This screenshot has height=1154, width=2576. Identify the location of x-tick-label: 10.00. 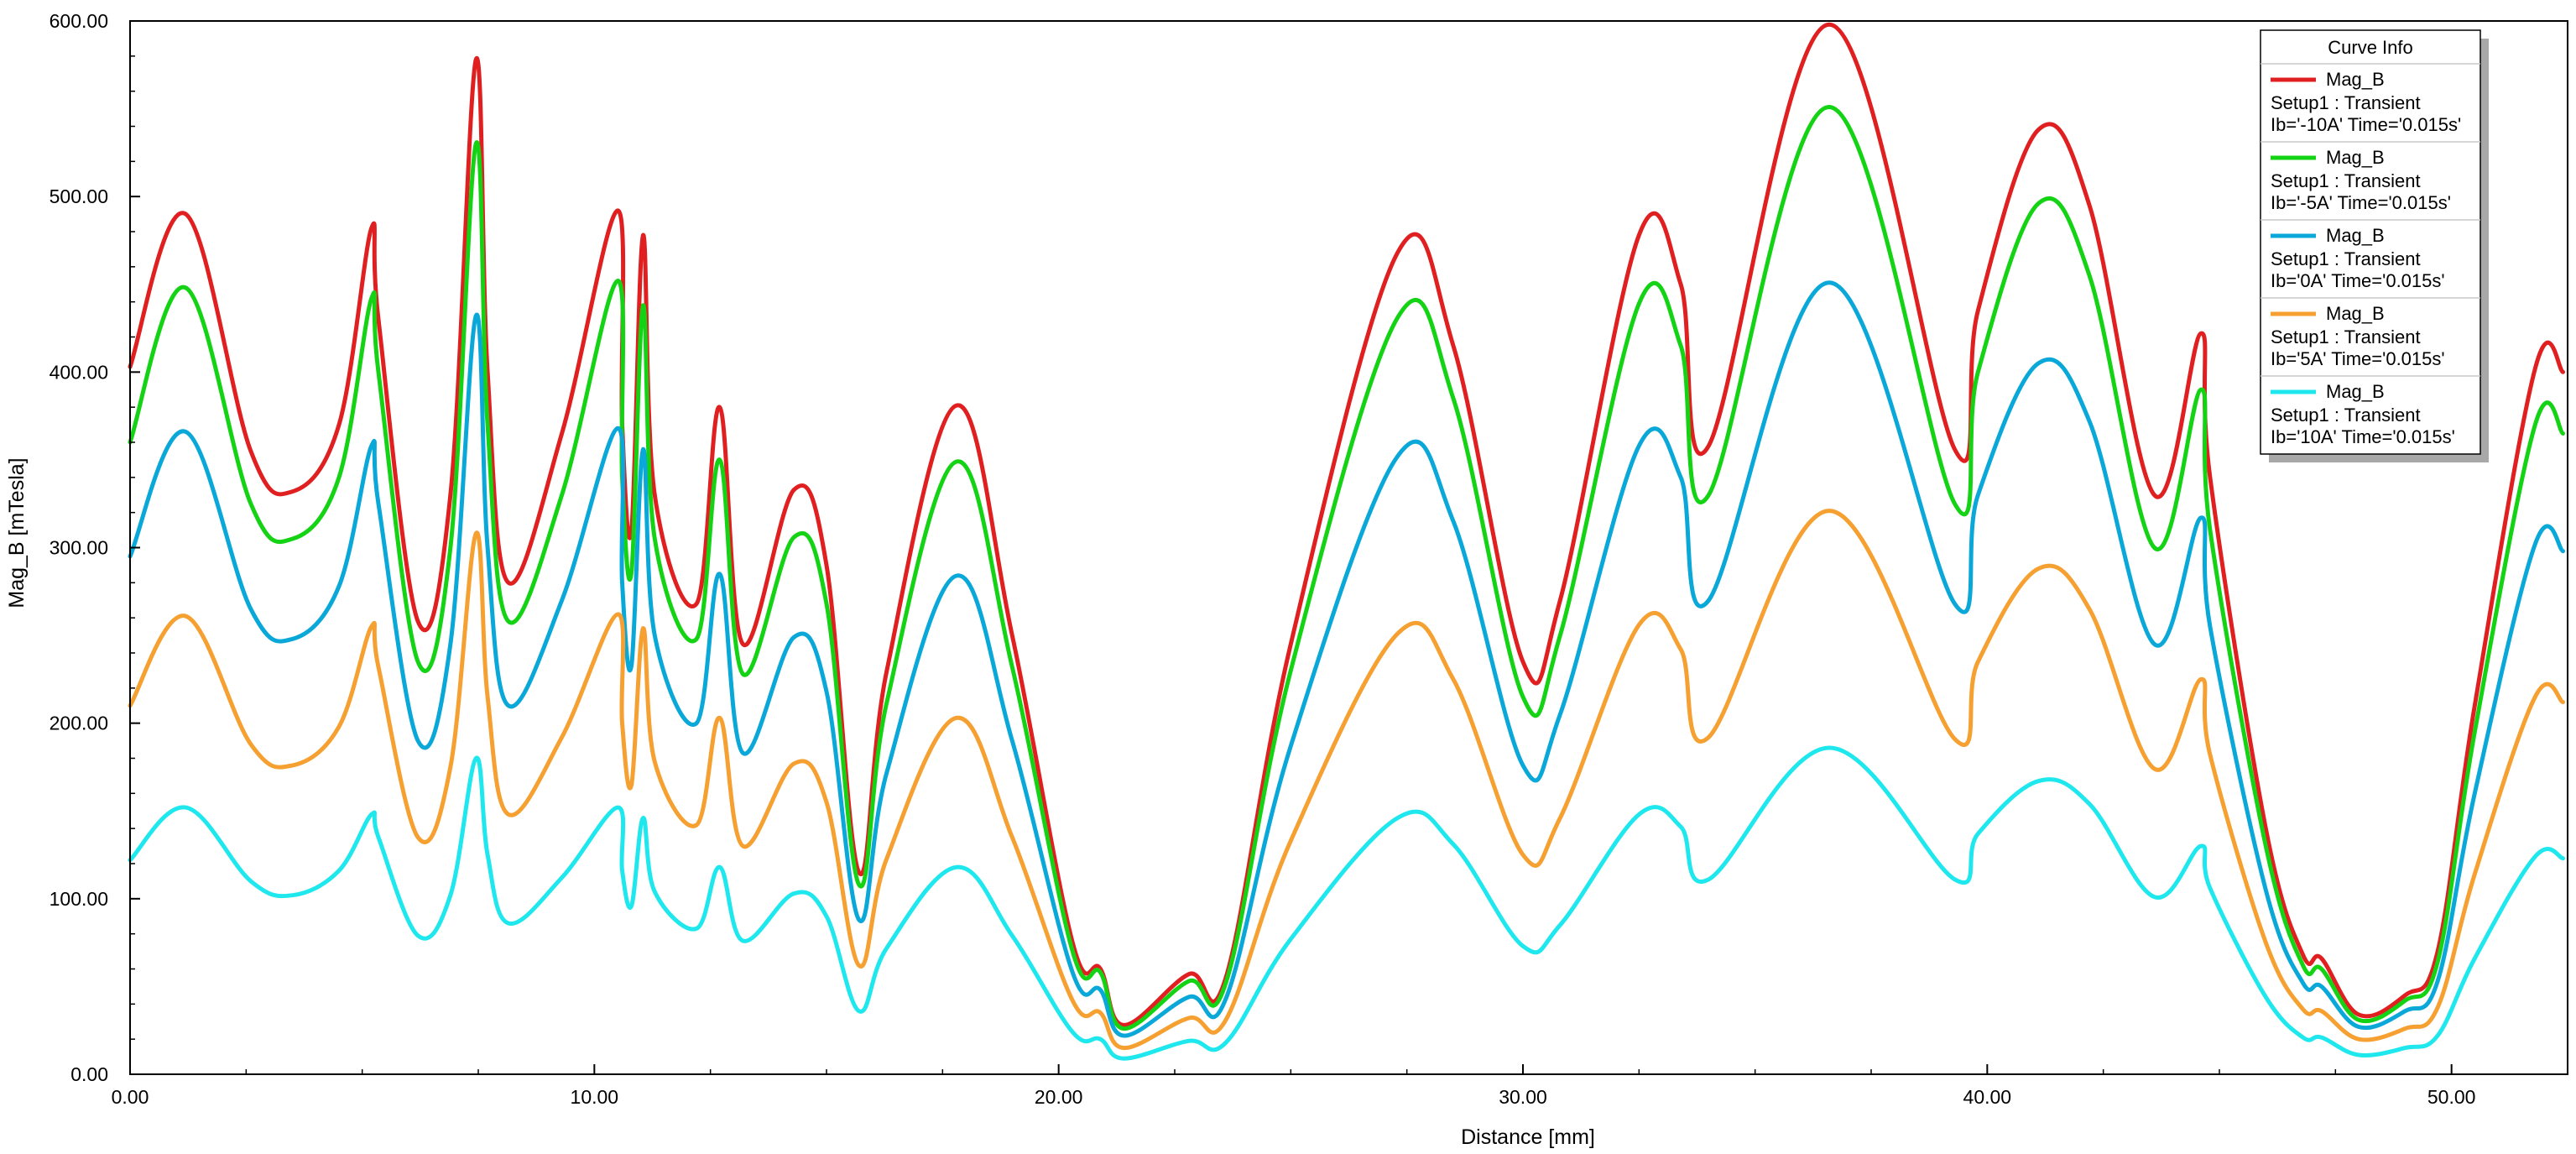
(595, 1097).